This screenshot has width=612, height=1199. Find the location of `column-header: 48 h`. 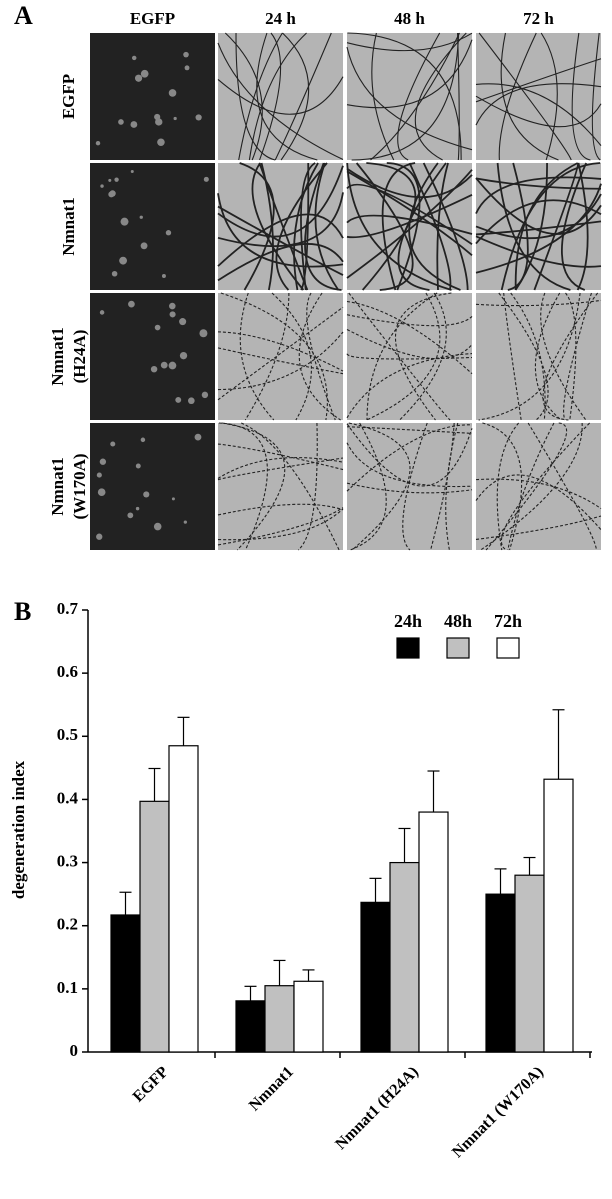

column-header: 48 h is located at coordinates (409, 18).